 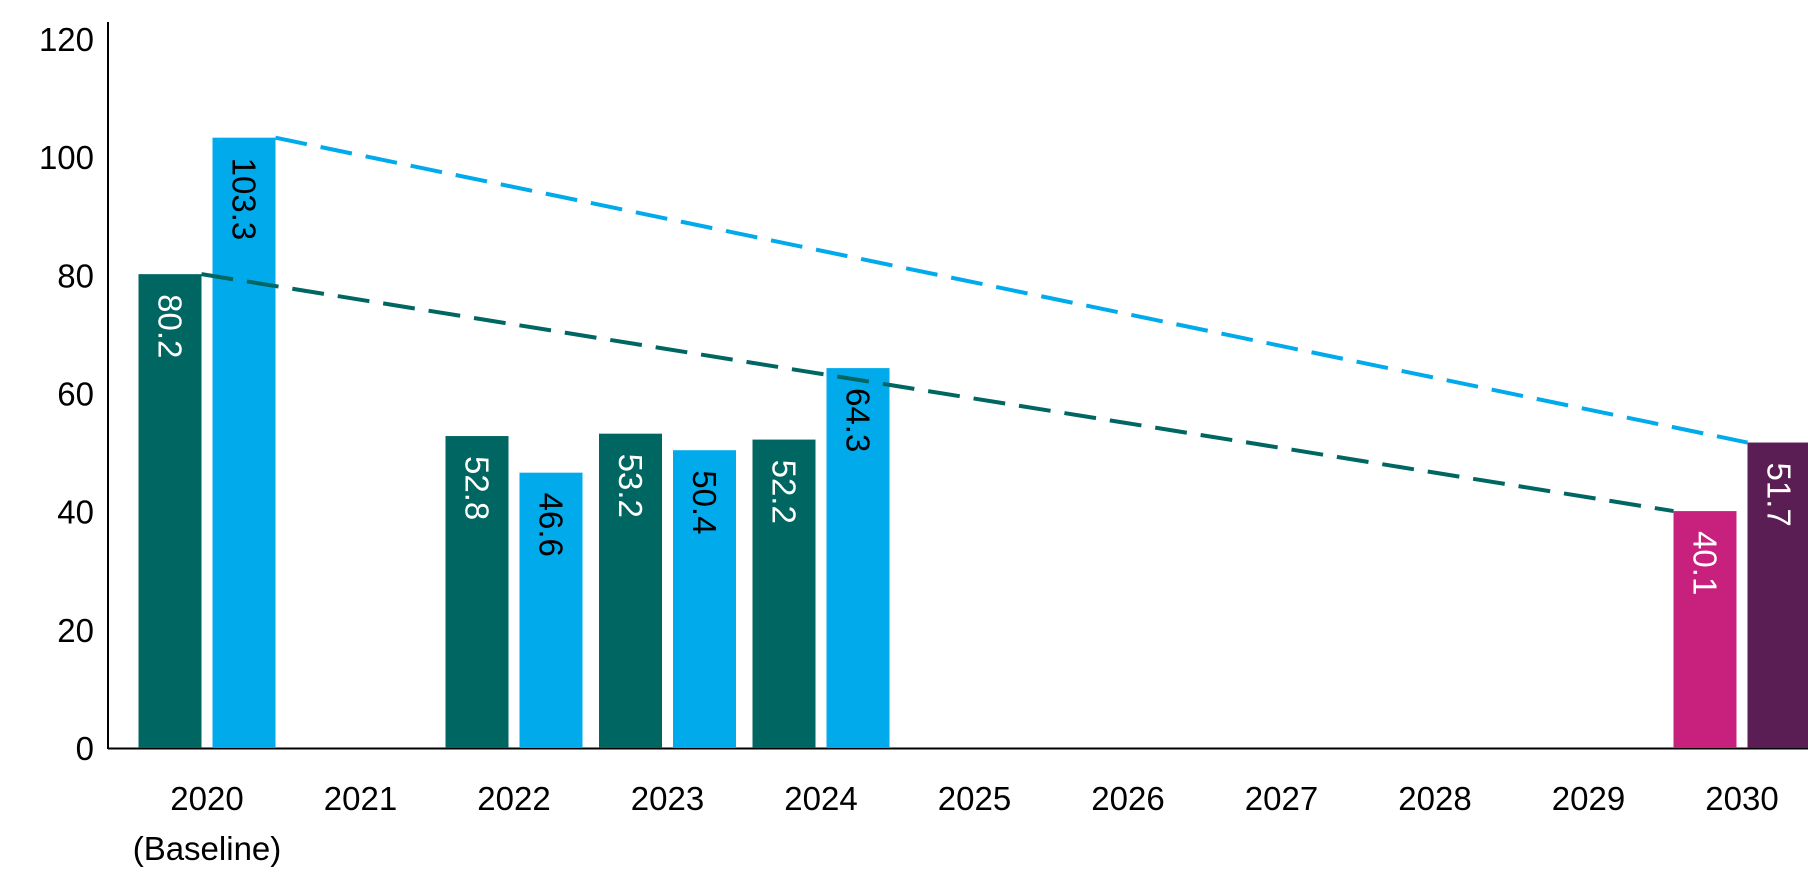 What do you see at coordinates (1434, 798) in the screenshot?
I see `x-tick-label: 2028` at bounding box center [1434, 798].